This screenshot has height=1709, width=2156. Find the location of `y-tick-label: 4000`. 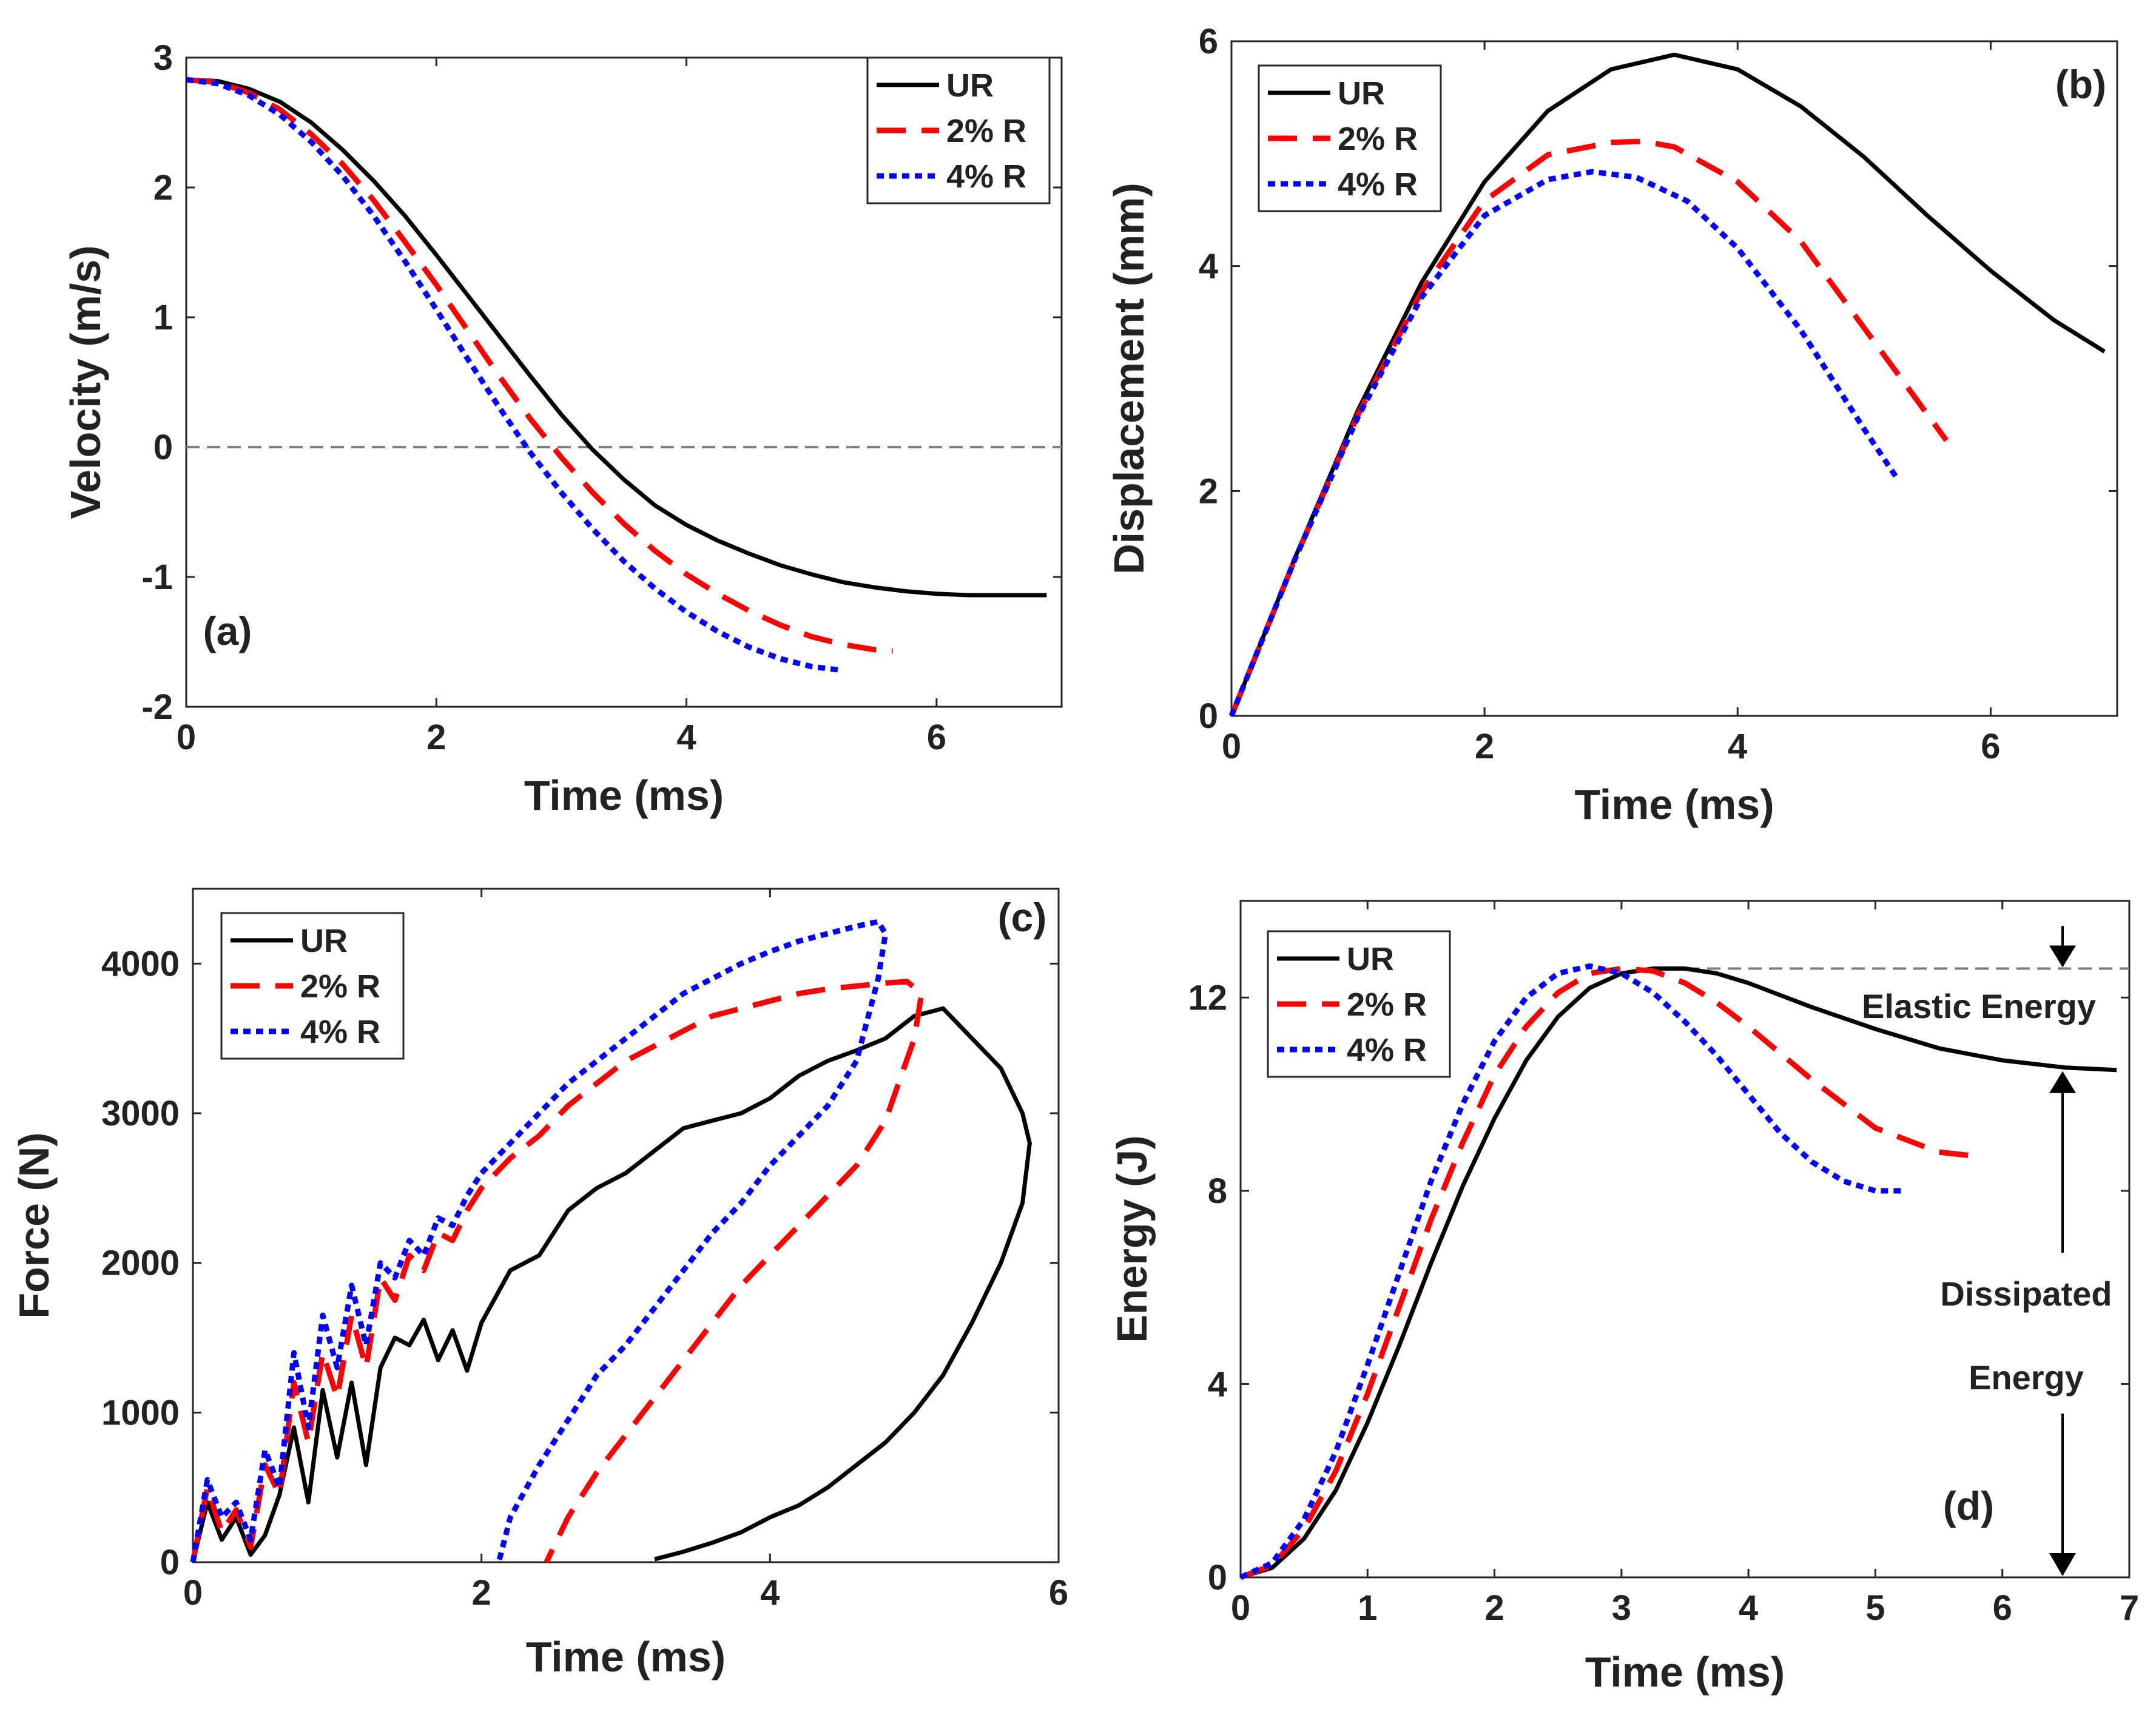

y-tick-label: 4000 is located at coordinates (140, 964).